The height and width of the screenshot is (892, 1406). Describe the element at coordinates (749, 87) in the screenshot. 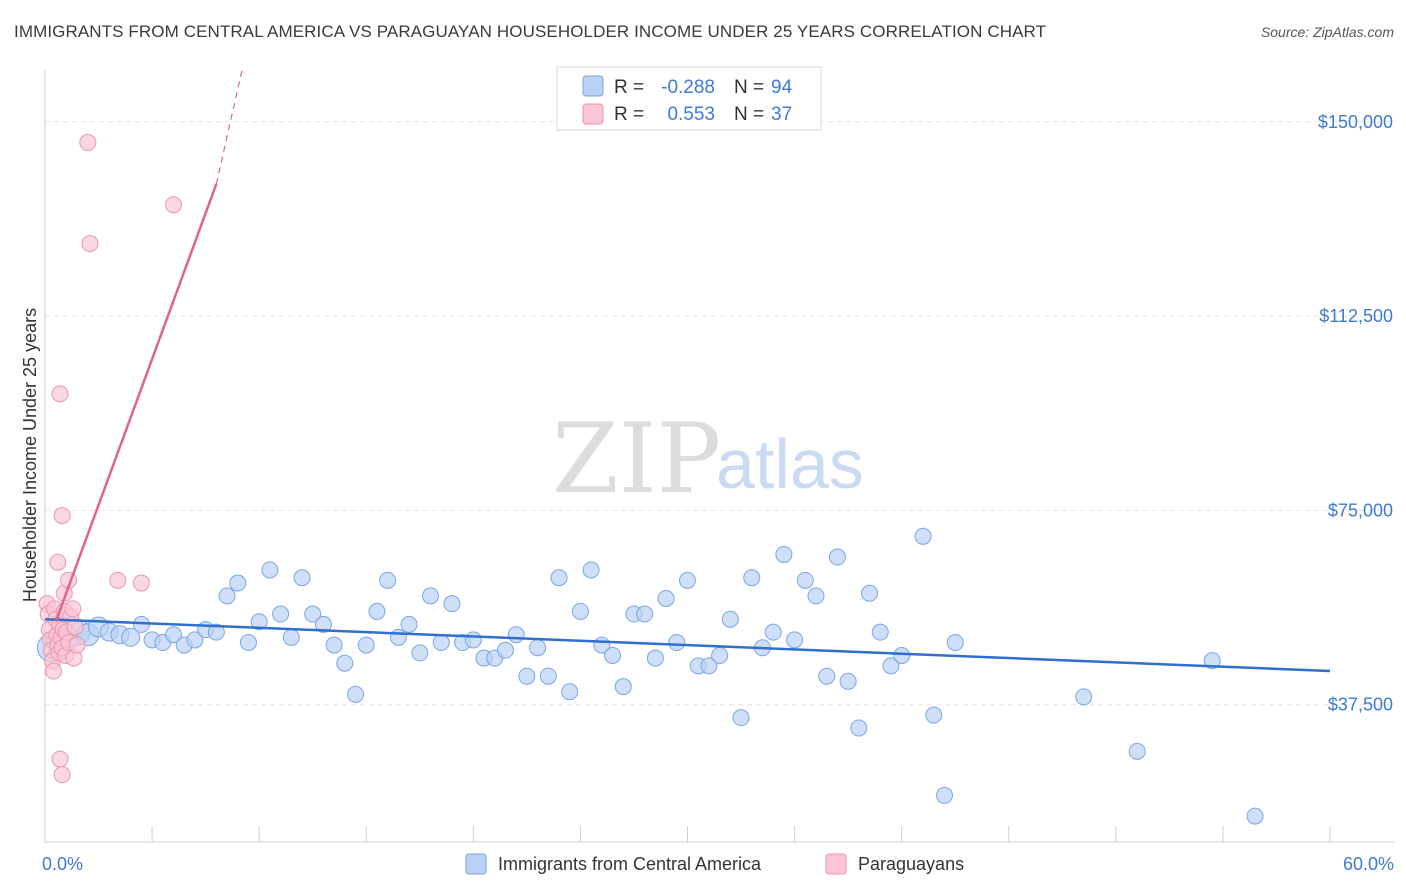

I see `legend-n-label-blue: N =` at that location.